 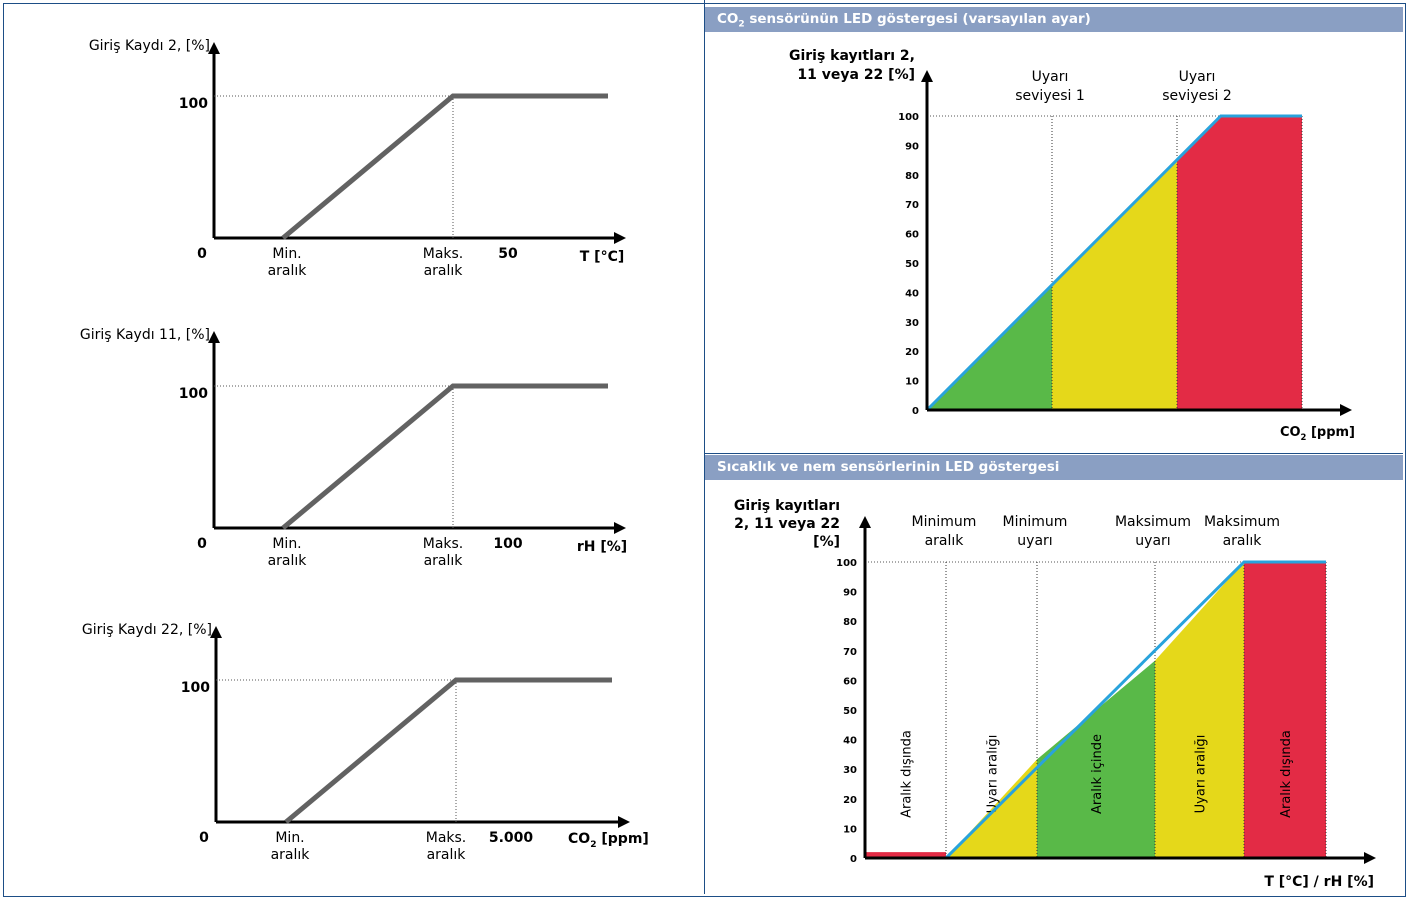 What do you see at coordinates (912, 146) in the screenshot?
I see `co2-chart-ytick-90: 90` at bounding box center [912, 146].